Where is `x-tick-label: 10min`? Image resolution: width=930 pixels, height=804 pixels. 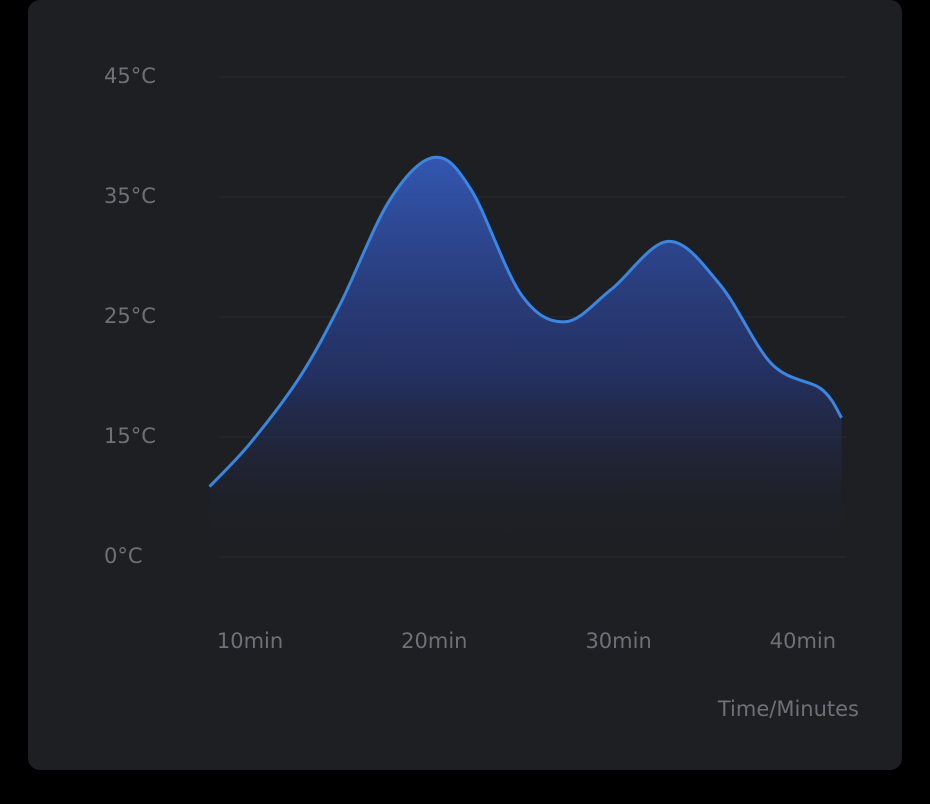
x-tick-label: 10min is located at coordinates (250, 641).